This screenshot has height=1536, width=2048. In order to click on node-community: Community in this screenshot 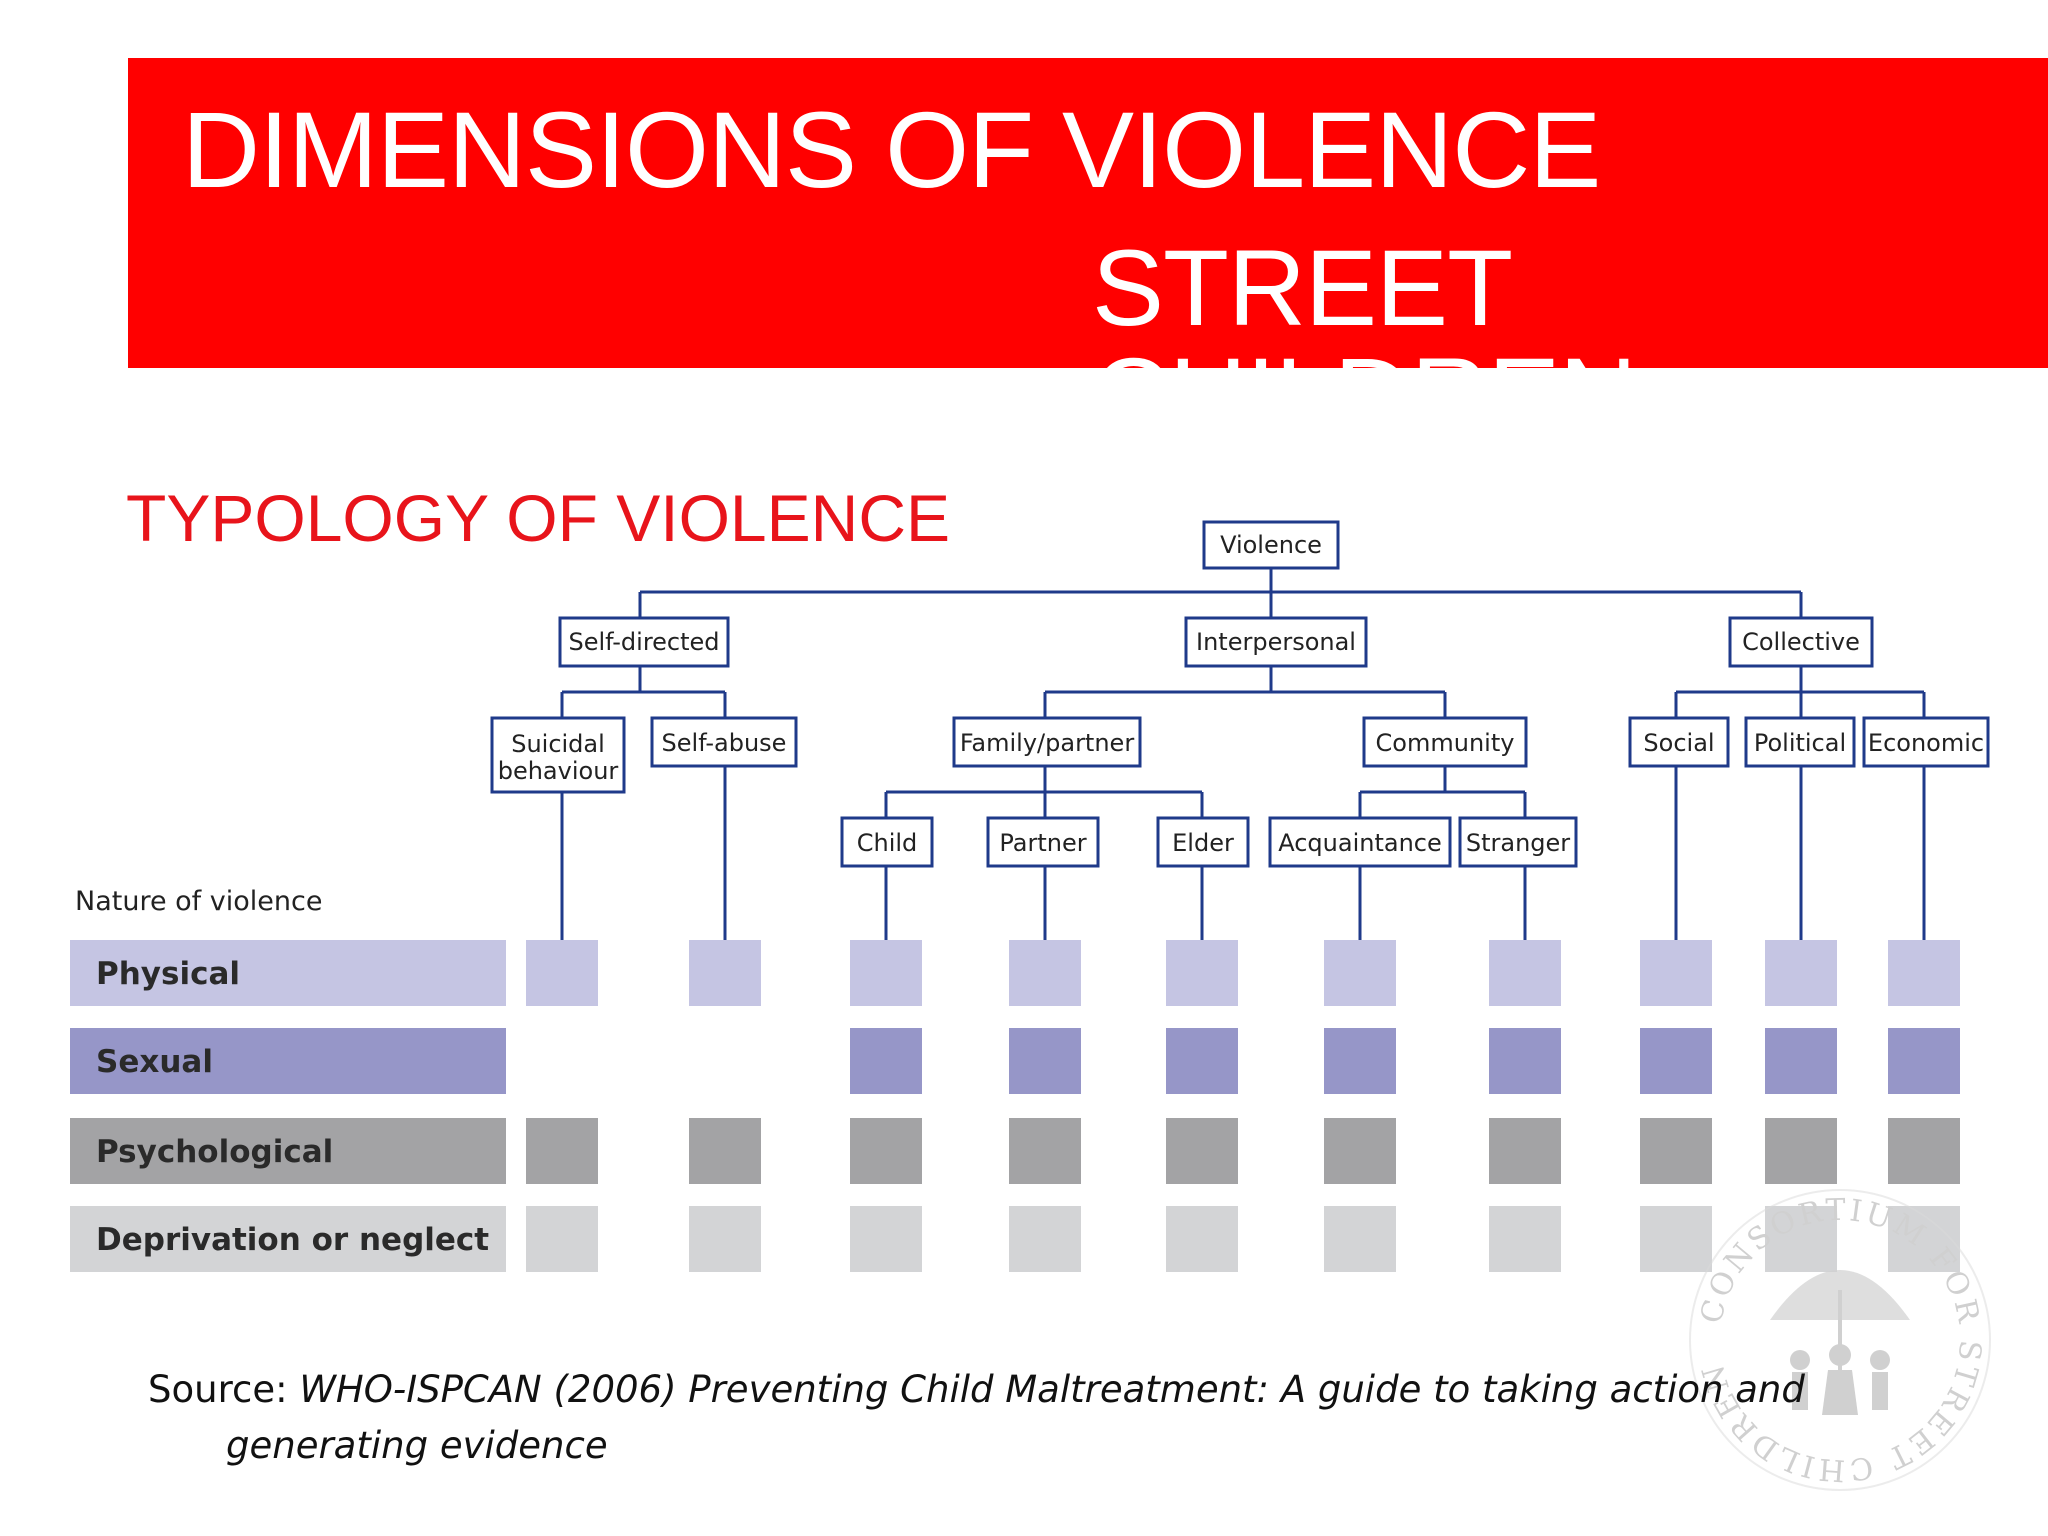, I will do `click(1445, 742)`.